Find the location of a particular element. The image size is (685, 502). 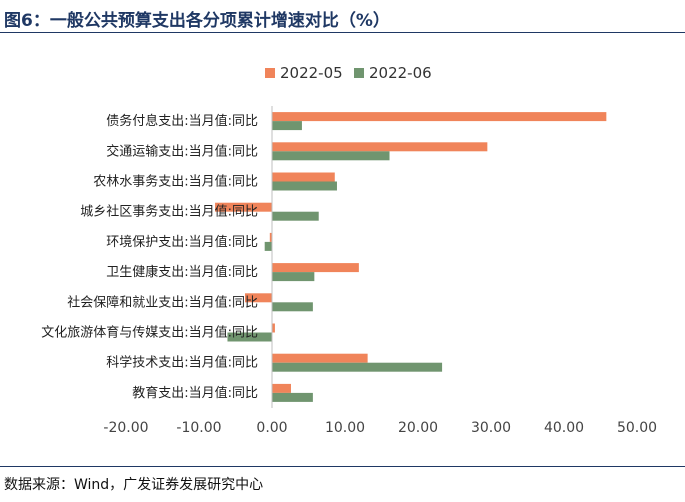

x-tick-label-4: 20.00 is located at coordinates (418, 428).